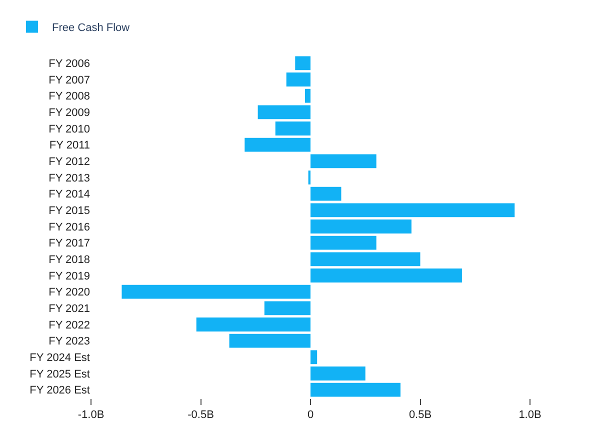 The image size is (600, 443). Describe the element at coordinates (69, 227) in the screenshot. I see `y-tick-label: FY 2016` at that location.